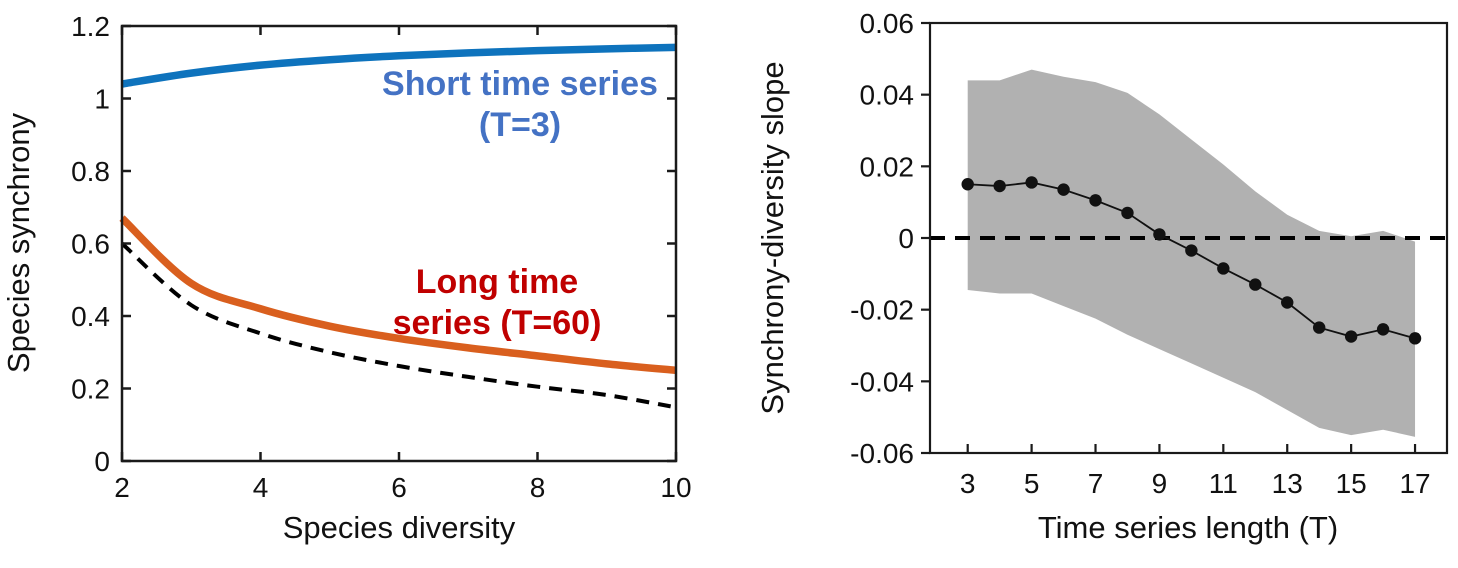 This screenshot has width=1458, height=568. Describe the element at coordinates (90, 316) in the screenshot. I see `tick-label: 0.4` at that location.